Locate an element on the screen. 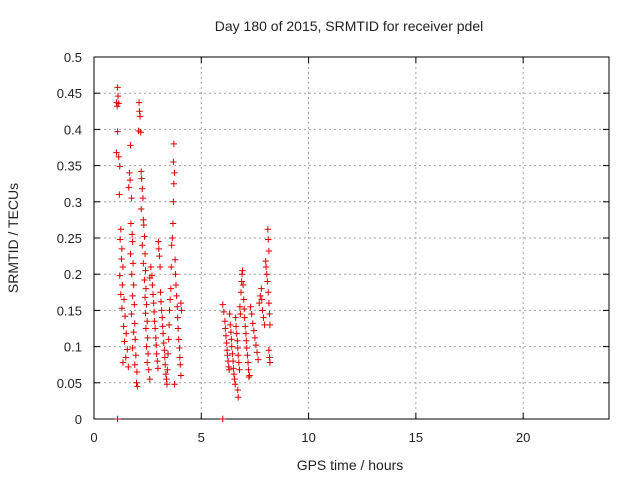 The image size is (640, 480). x-tick-label: 20 is located at coordinates (523, 437).